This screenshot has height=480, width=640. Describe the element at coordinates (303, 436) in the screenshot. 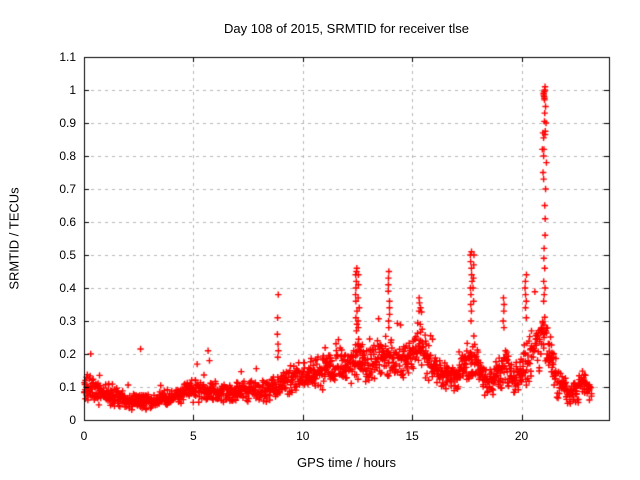

I see `x-tick-label: 10` at that location.